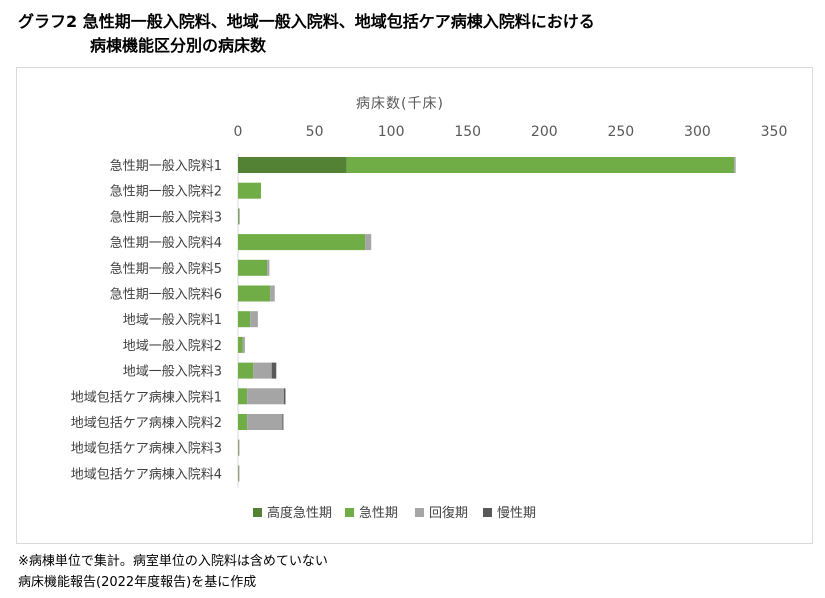 This screenshot has height=598, width=825. What do you see at coordinates (697, 132) in the screenshot?
I see `x-tick-label: 300` at bounding box center [697, 132].